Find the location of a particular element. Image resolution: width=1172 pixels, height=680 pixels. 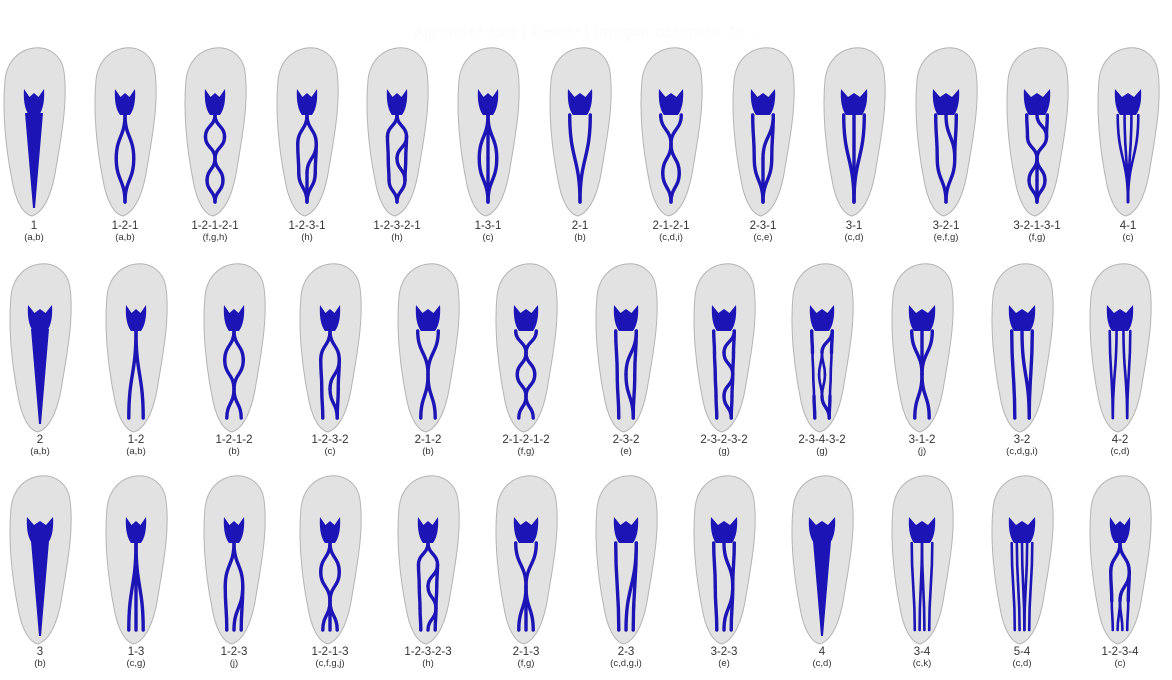

configuration-code: 4 is located at coordinates (822, 652).